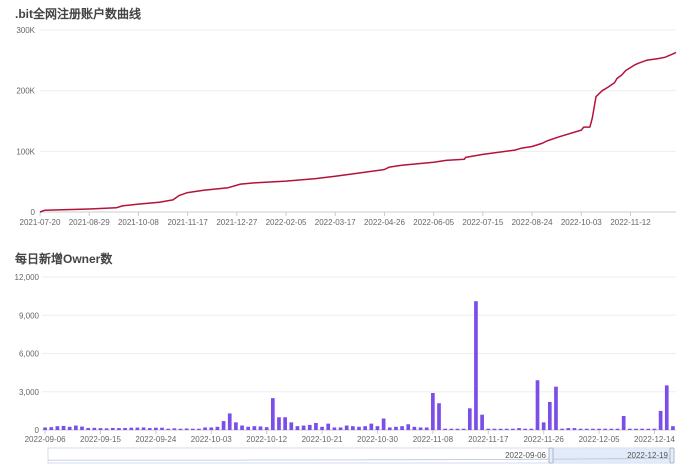 The height and width of the screenshot is (467, 690). Describe the element at coordinates (155, 439) in the screenshot. I see `bar-xtick-label: 2022-09-24` at that location.